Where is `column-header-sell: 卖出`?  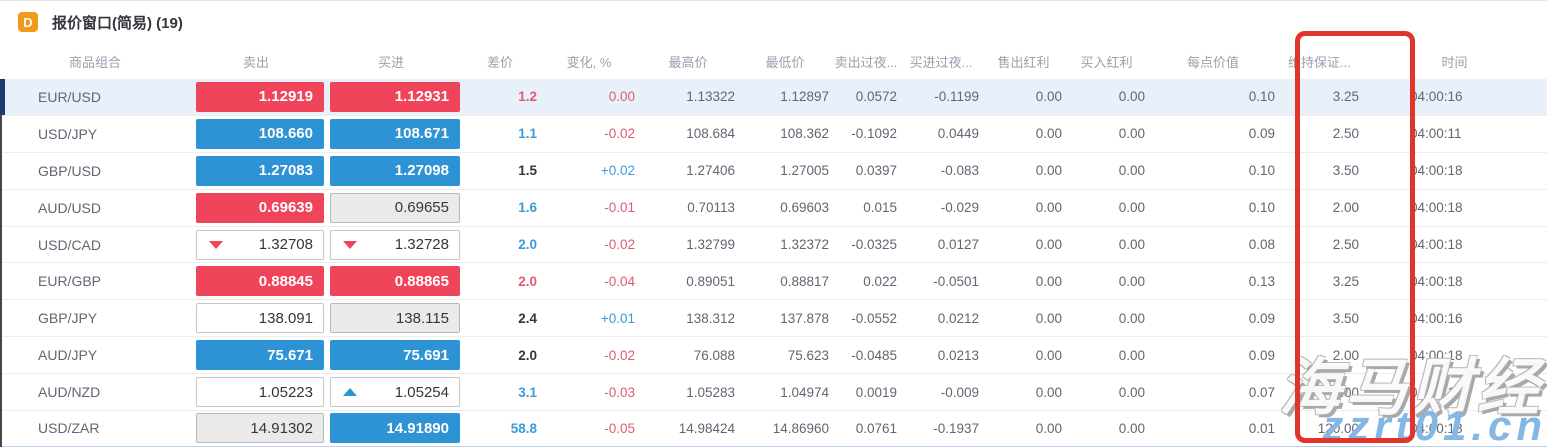 column-header-sell: 卖出 is located at coordinates (255, 62).